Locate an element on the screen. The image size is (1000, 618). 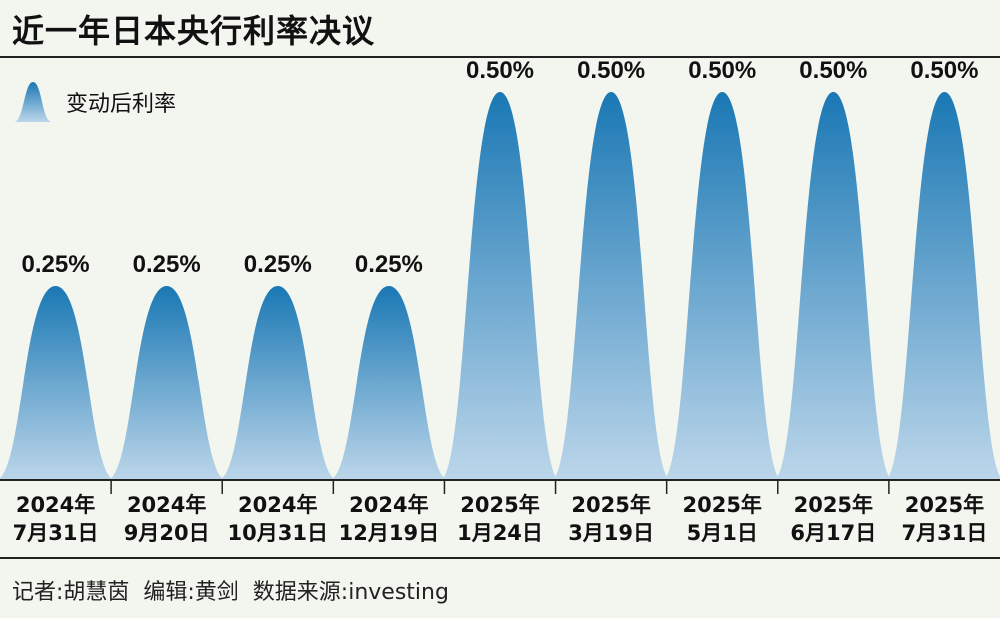
legend-swatch-icon is located at coordinates (33, 102).